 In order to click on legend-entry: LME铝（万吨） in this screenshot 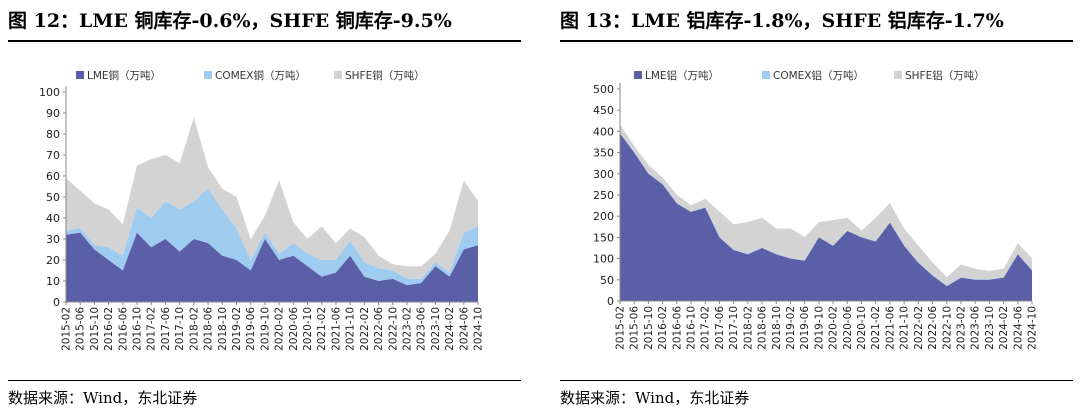, I will do `click(676, 75)`.